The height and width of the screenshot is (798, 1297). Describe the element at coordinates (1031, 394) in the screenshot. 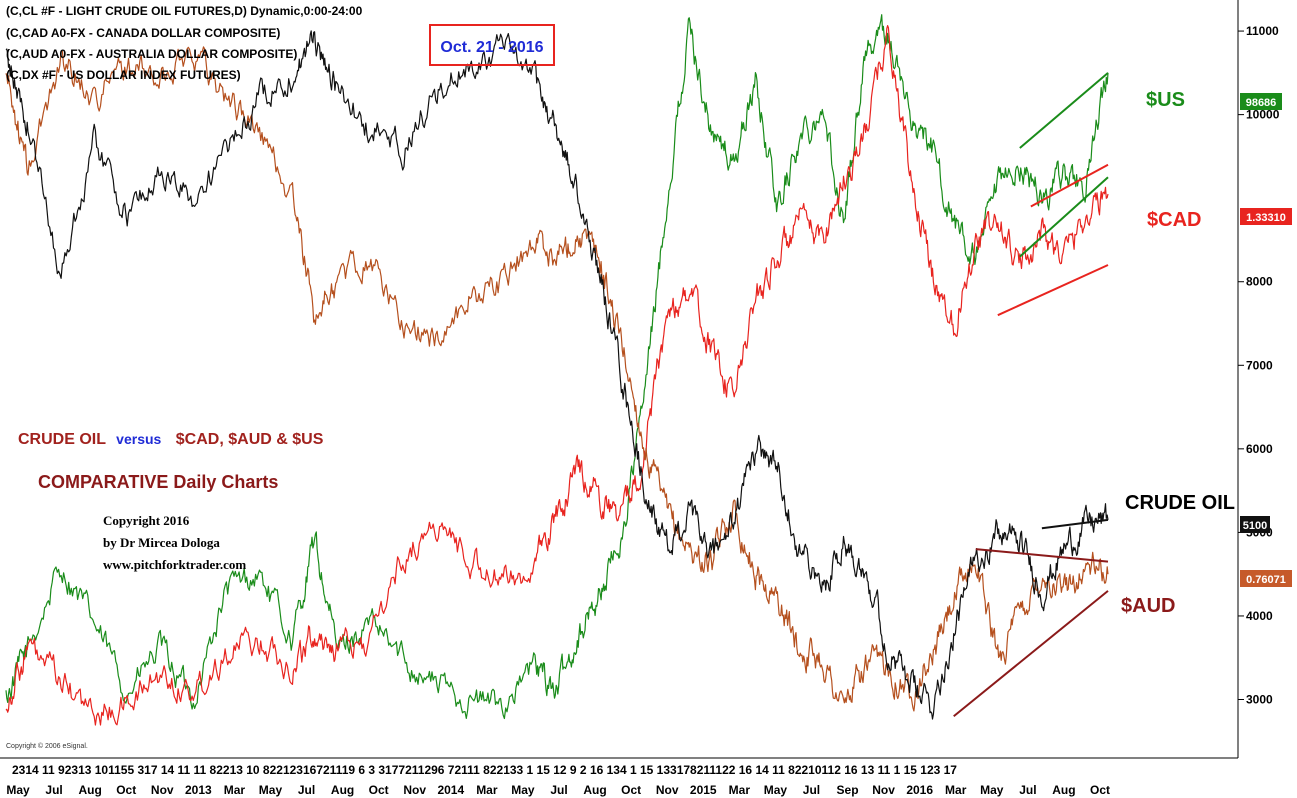

I see `channel-layer` at that location.